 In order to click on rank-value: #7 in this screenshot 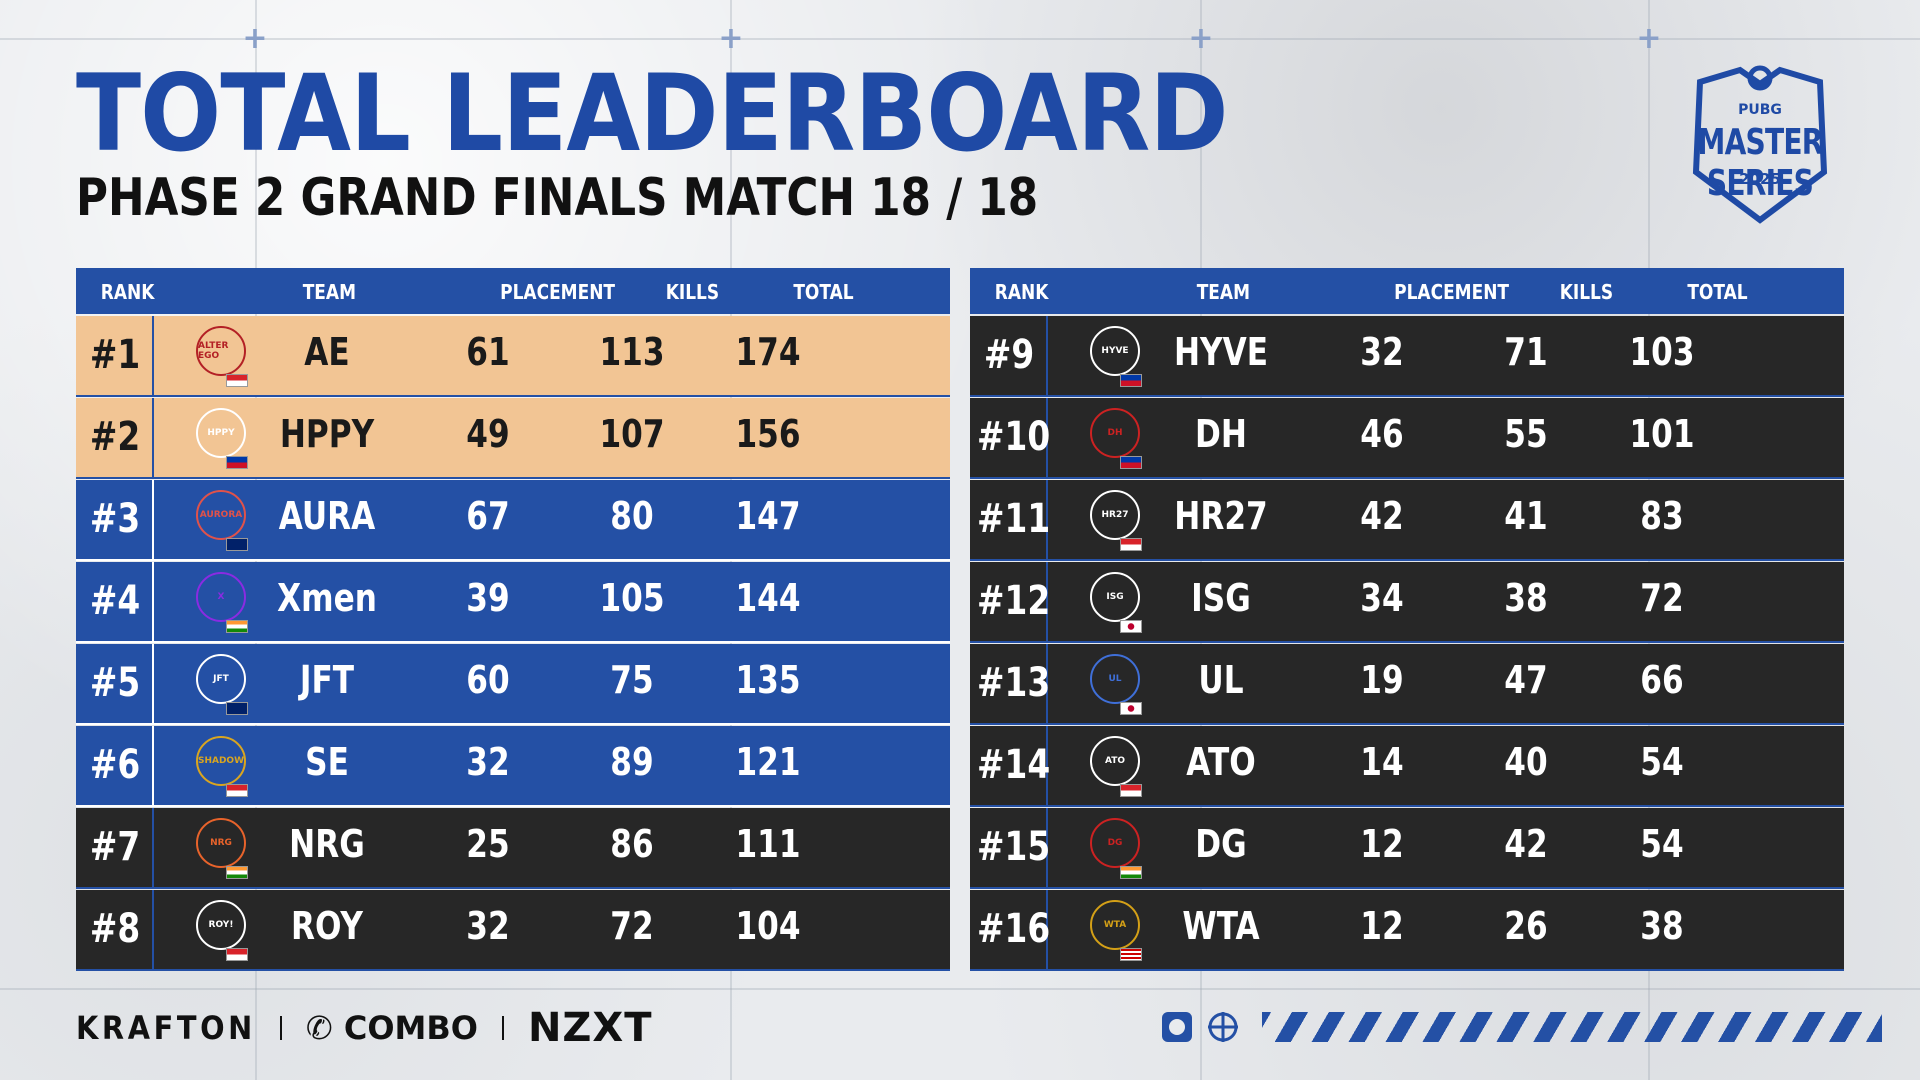, I will do `click(115, 847)`.